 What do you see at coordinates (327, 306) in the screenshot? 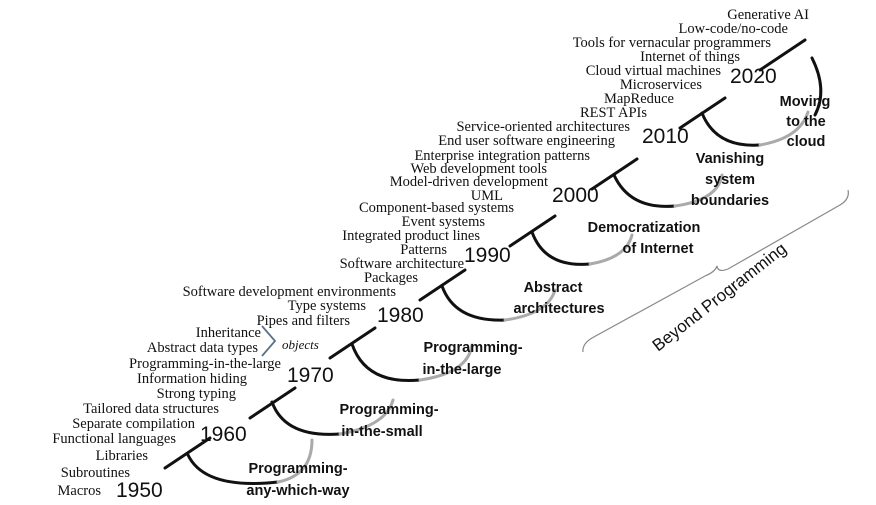
I see `topic-label: Type systems` at bounding box center [327, 306].